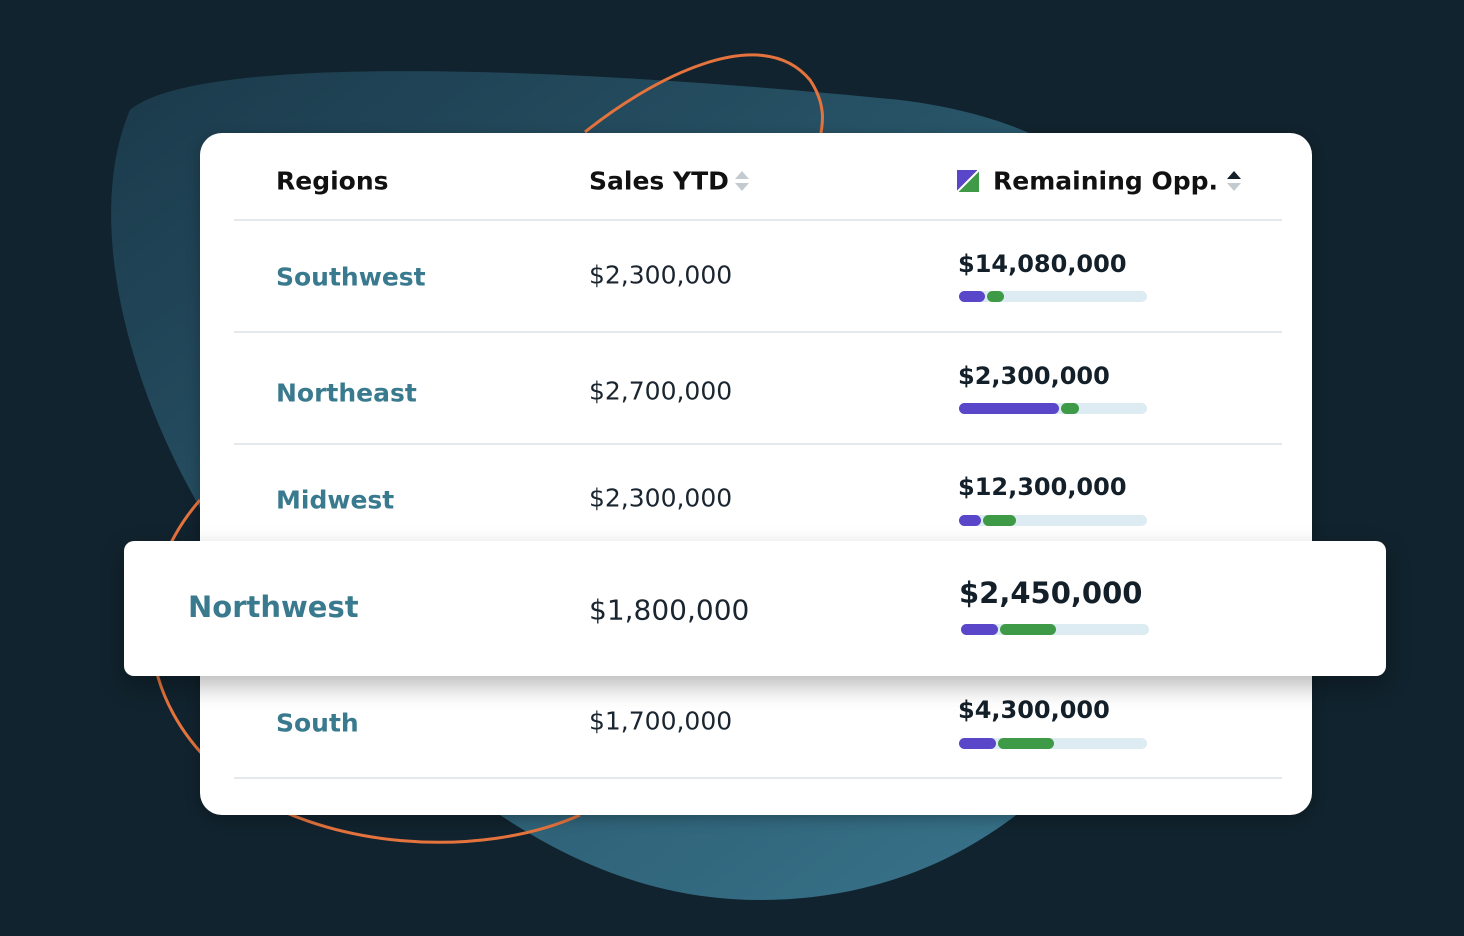 This screenshot has width=1464, height=936. What do you see at coordinates (661, 721) in the screenshot?
I see `sales: $1,700,000` at bounding box center [661, 721].